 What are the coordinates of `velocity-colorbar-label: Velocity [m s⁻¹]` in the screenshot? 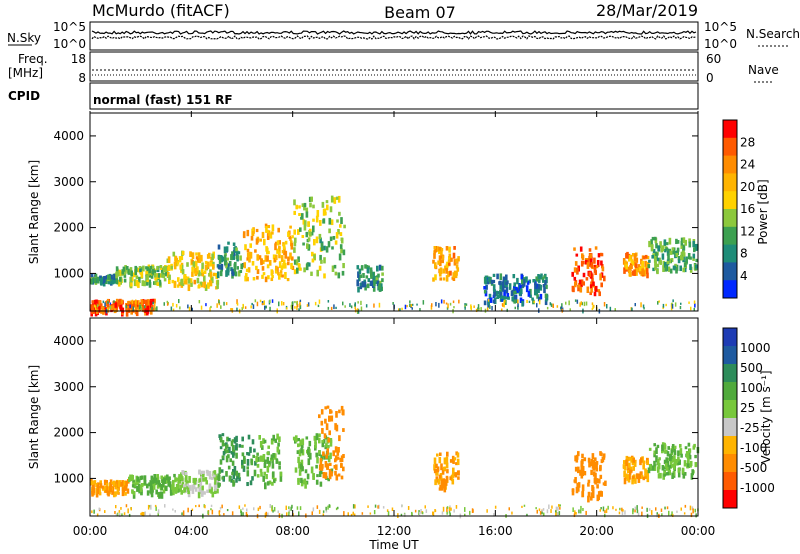 It's located at (766, 416).